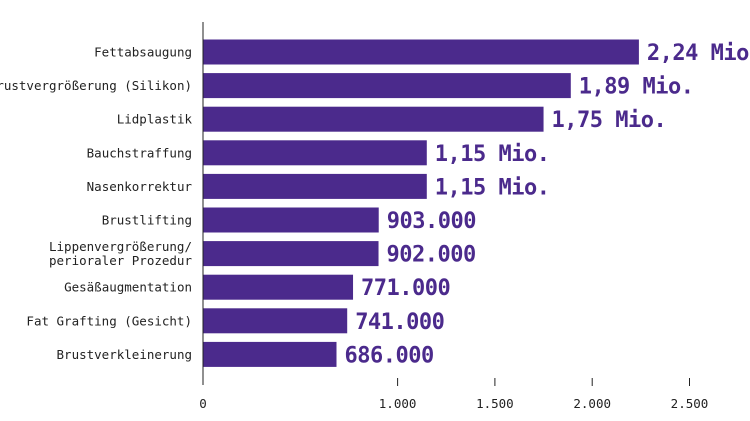 This screenshot has height=421, width=750. I want to click on value-label: 2,24 Mio., so click(698, 53).